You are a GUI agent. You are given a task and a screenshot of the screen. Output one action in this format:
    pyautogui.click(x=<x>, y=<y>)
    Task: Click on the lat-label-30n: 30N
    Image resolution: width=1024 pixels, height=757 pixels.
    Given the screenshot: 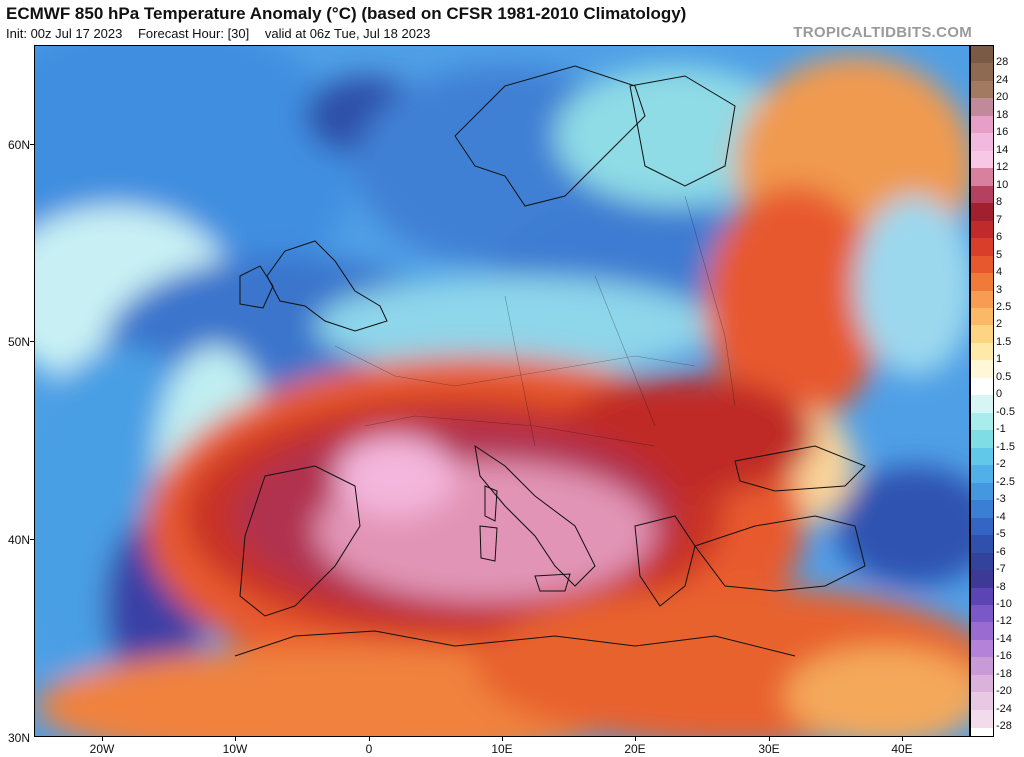 What is the action you would take?
    pyautogui.click(x=18, y=738)
    